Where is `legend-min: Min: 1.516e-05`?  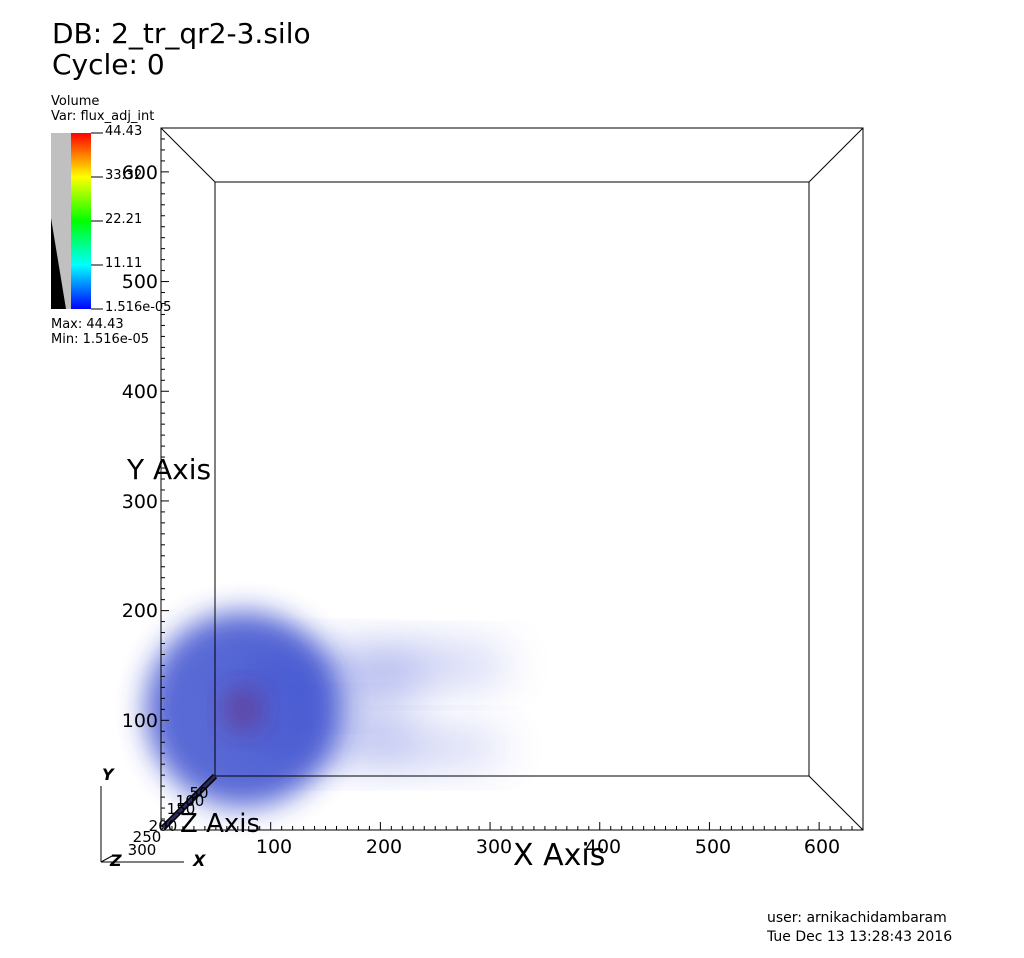
legend-min: Min: 1.516e-05 is located at coordinates (100, 339).